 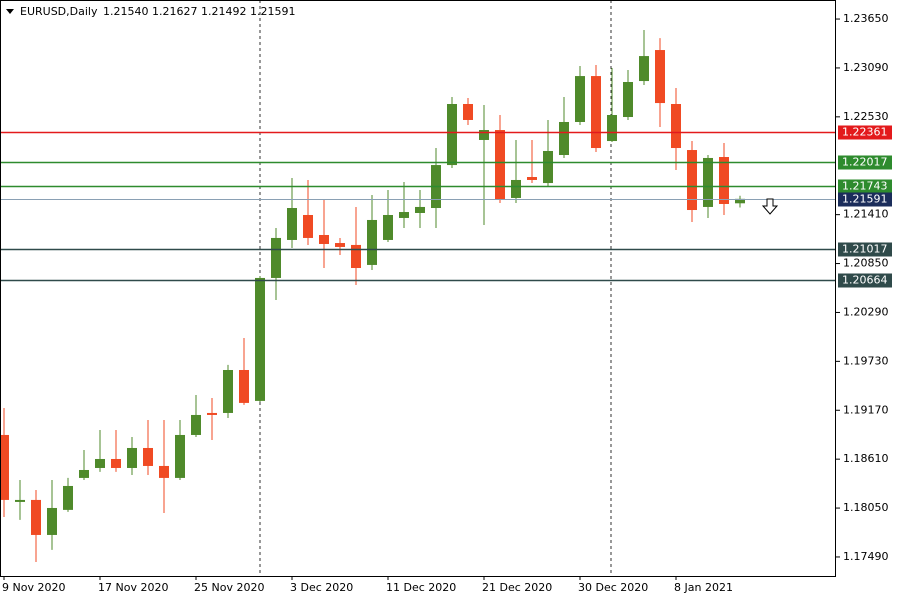 What do you see at coordinates (866, 458) in the screenshot?
I see `y-tick-label: 1.18610` at bounding box center [866, 458].